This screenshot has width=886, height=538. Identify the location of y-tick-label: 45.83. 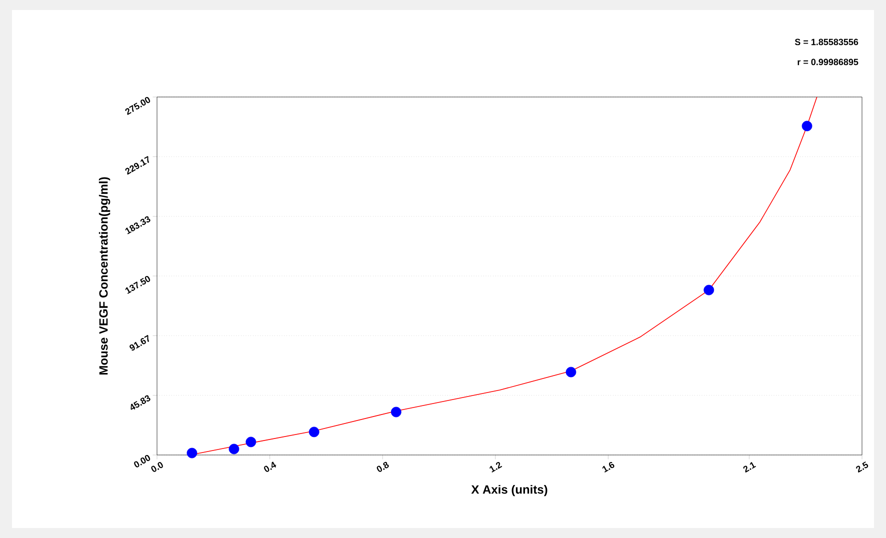
(140, 402).